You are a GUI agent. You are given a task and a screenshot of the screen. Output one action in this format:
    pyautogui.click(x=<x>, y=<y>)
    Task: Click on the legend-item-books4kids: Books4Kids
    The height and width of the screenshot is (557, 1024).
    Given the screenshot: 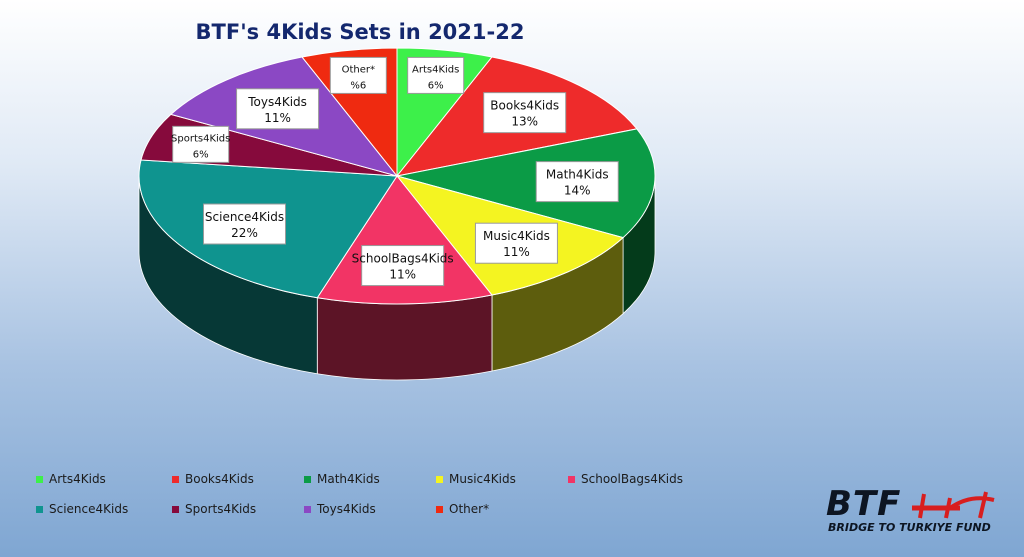 What is the action you would take?
    pyautogui.click(x=213, y=479)
    